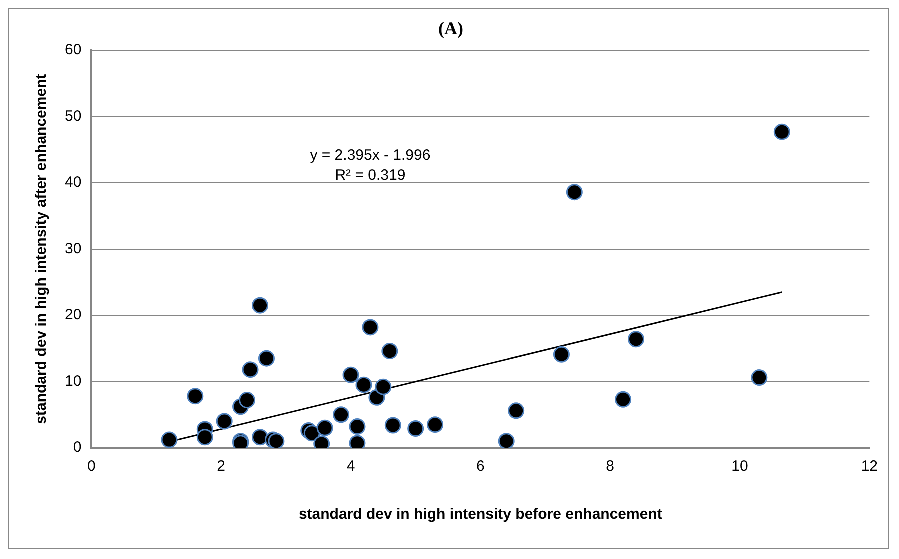  Describe the element at coordinates (480, 467) in the screenshot. I see `x-tick-label: 6` at that location.